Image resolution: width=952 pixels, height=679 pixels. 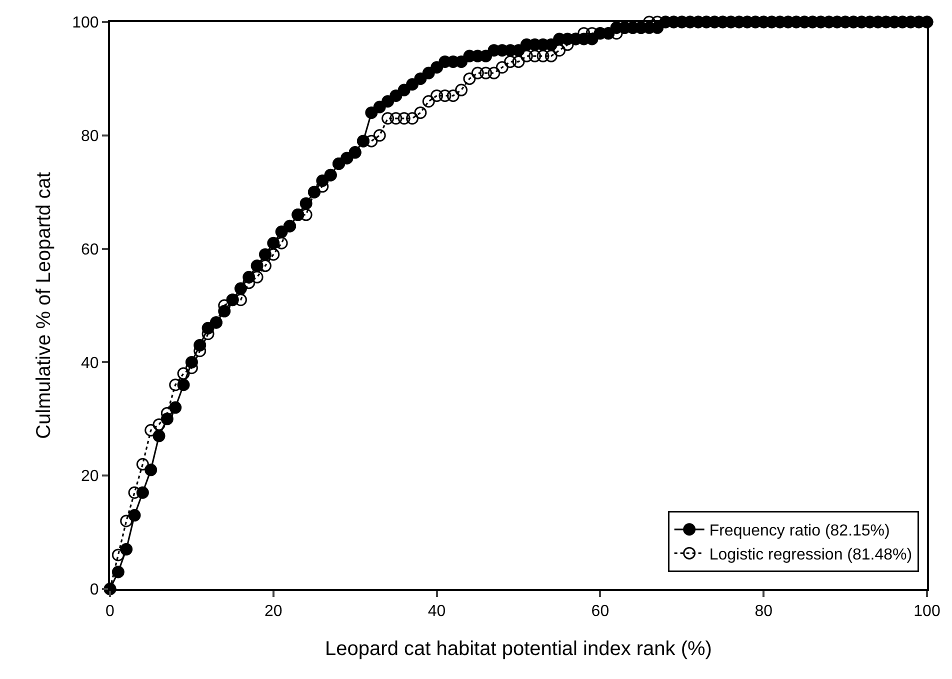 I want to click on y-tick-label: 0, so click(x=94, y=590).